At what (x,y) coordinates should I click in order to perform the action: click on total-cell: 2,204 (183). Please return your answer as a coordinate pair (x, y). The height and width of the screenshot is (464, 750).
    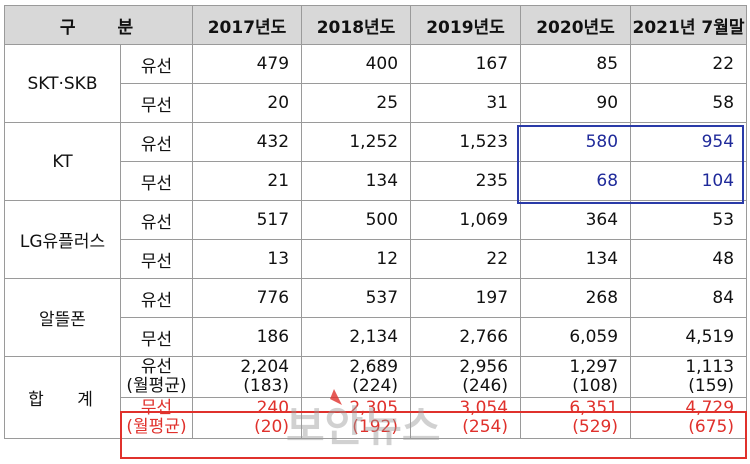
    Looking at the image, I should click on (247, 377).